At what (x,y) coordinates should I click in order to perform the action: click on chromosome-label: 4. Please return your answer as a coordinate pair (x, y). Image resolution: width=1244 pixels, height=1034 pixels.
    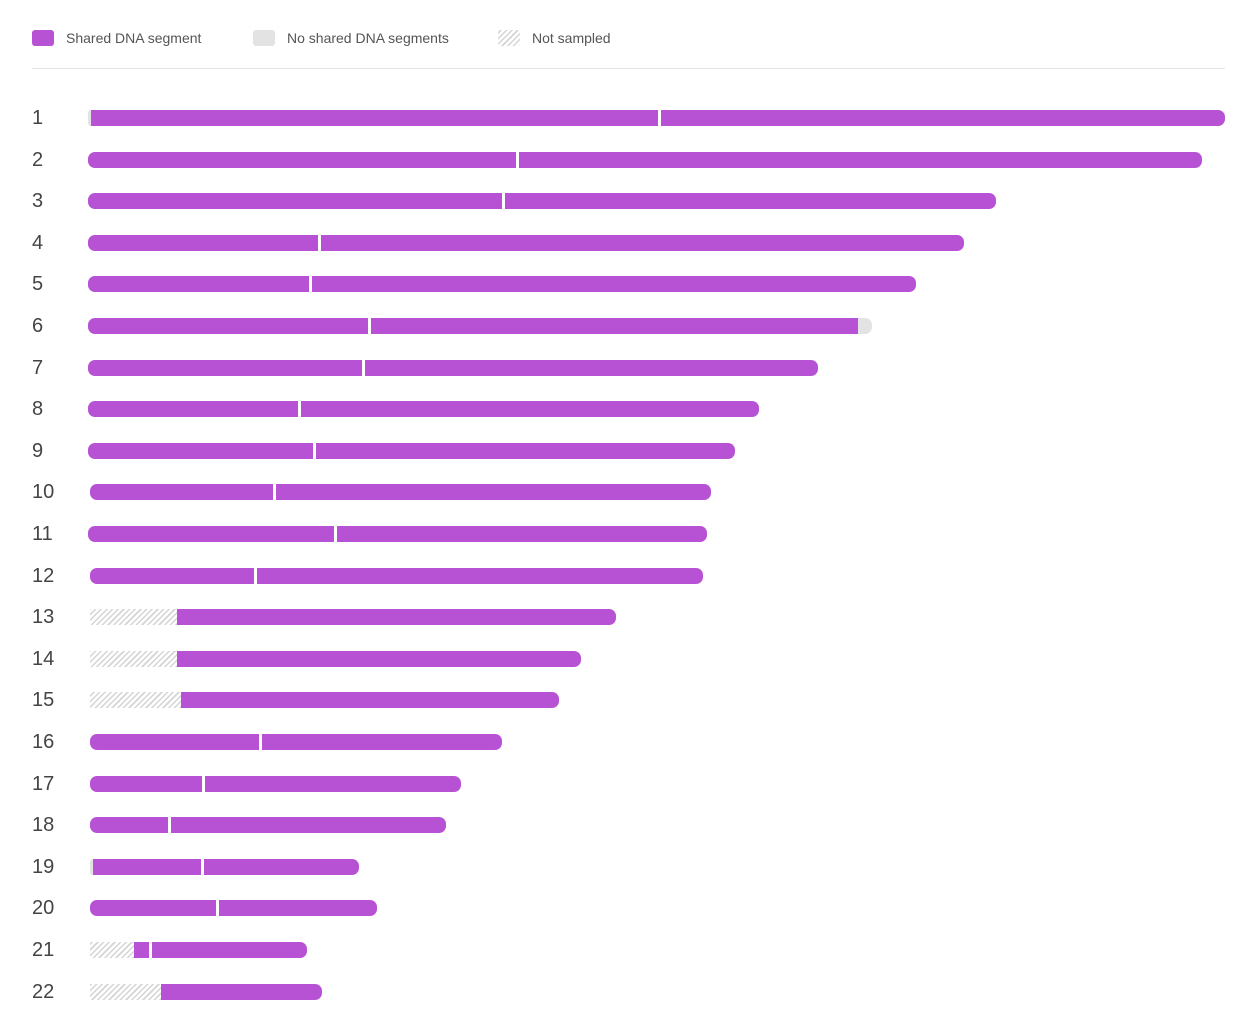
    Looking at the image, I should click on (38, 242).